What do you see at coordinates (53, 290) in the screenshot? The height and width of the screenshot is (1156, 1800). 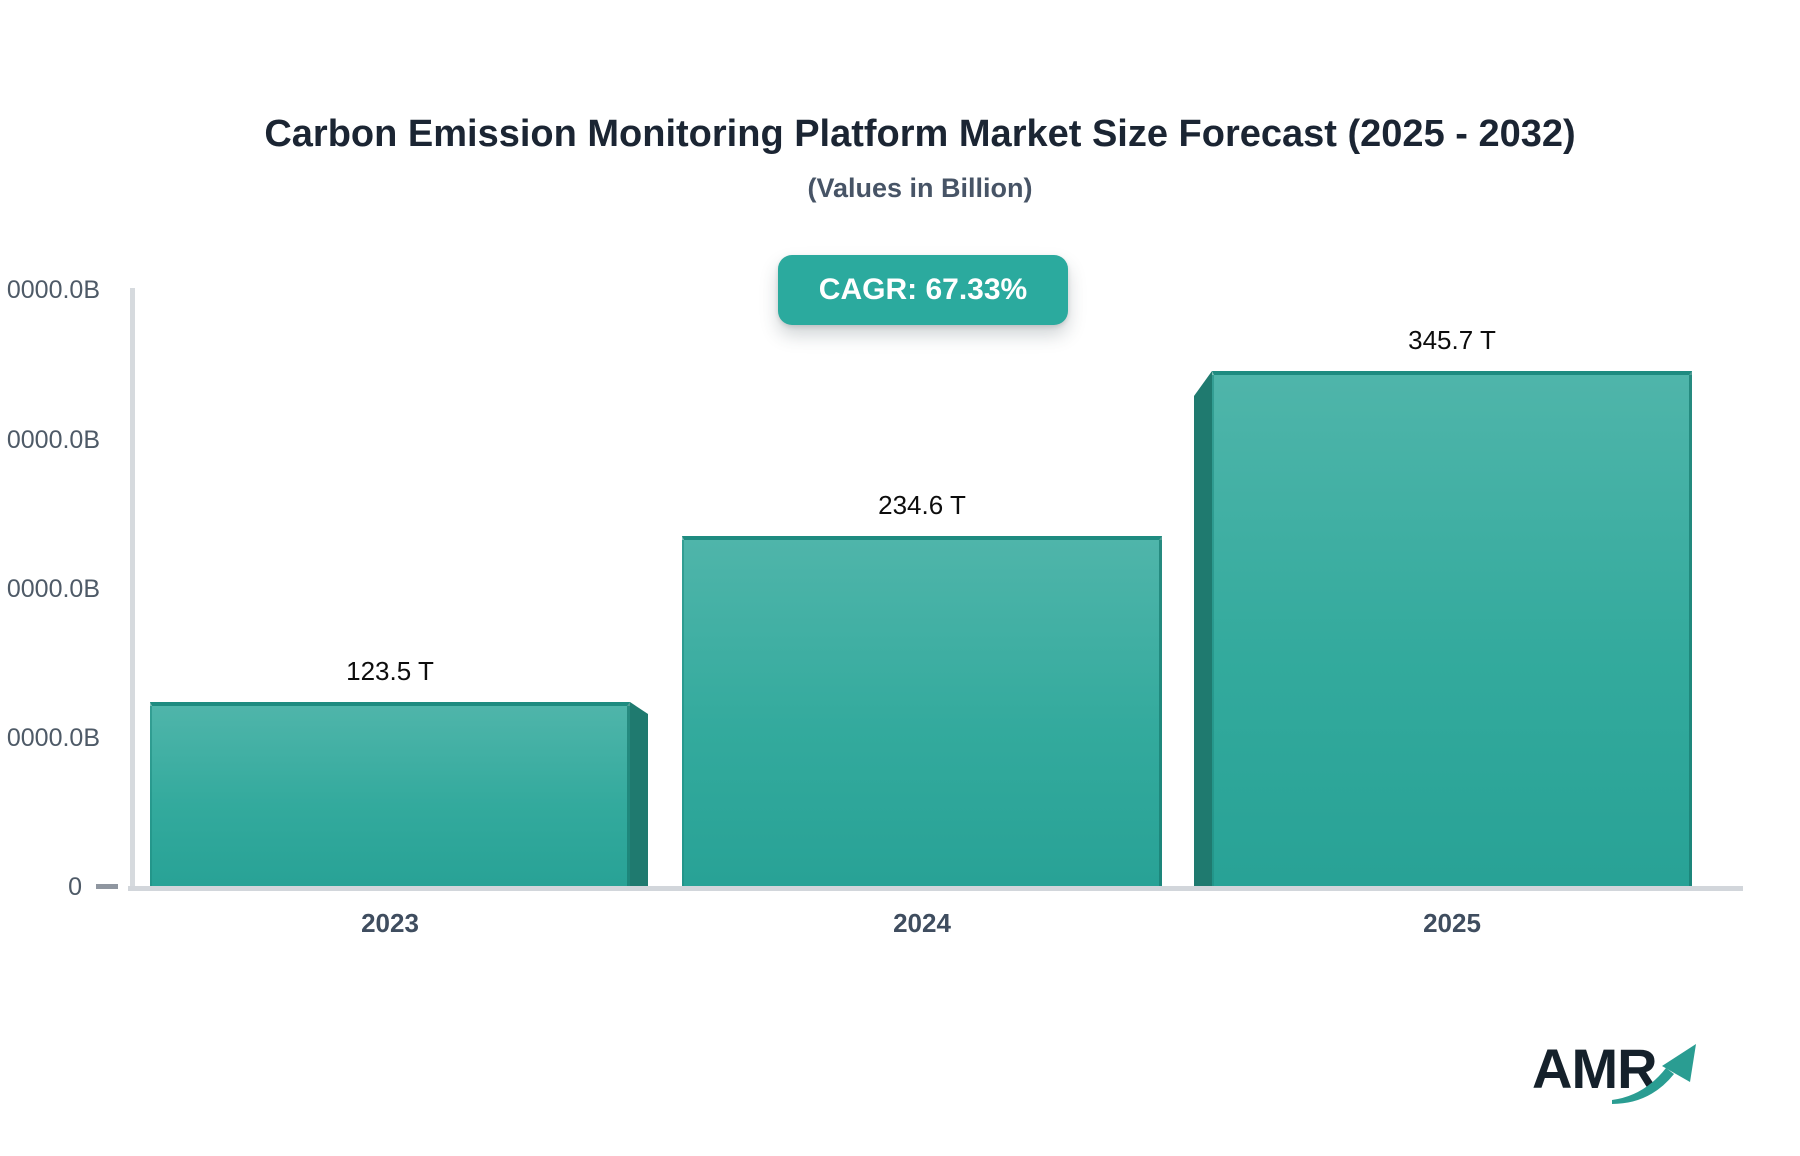 I see `y-tick-label-400: 0000.0B` at bounding box center [53, 290].